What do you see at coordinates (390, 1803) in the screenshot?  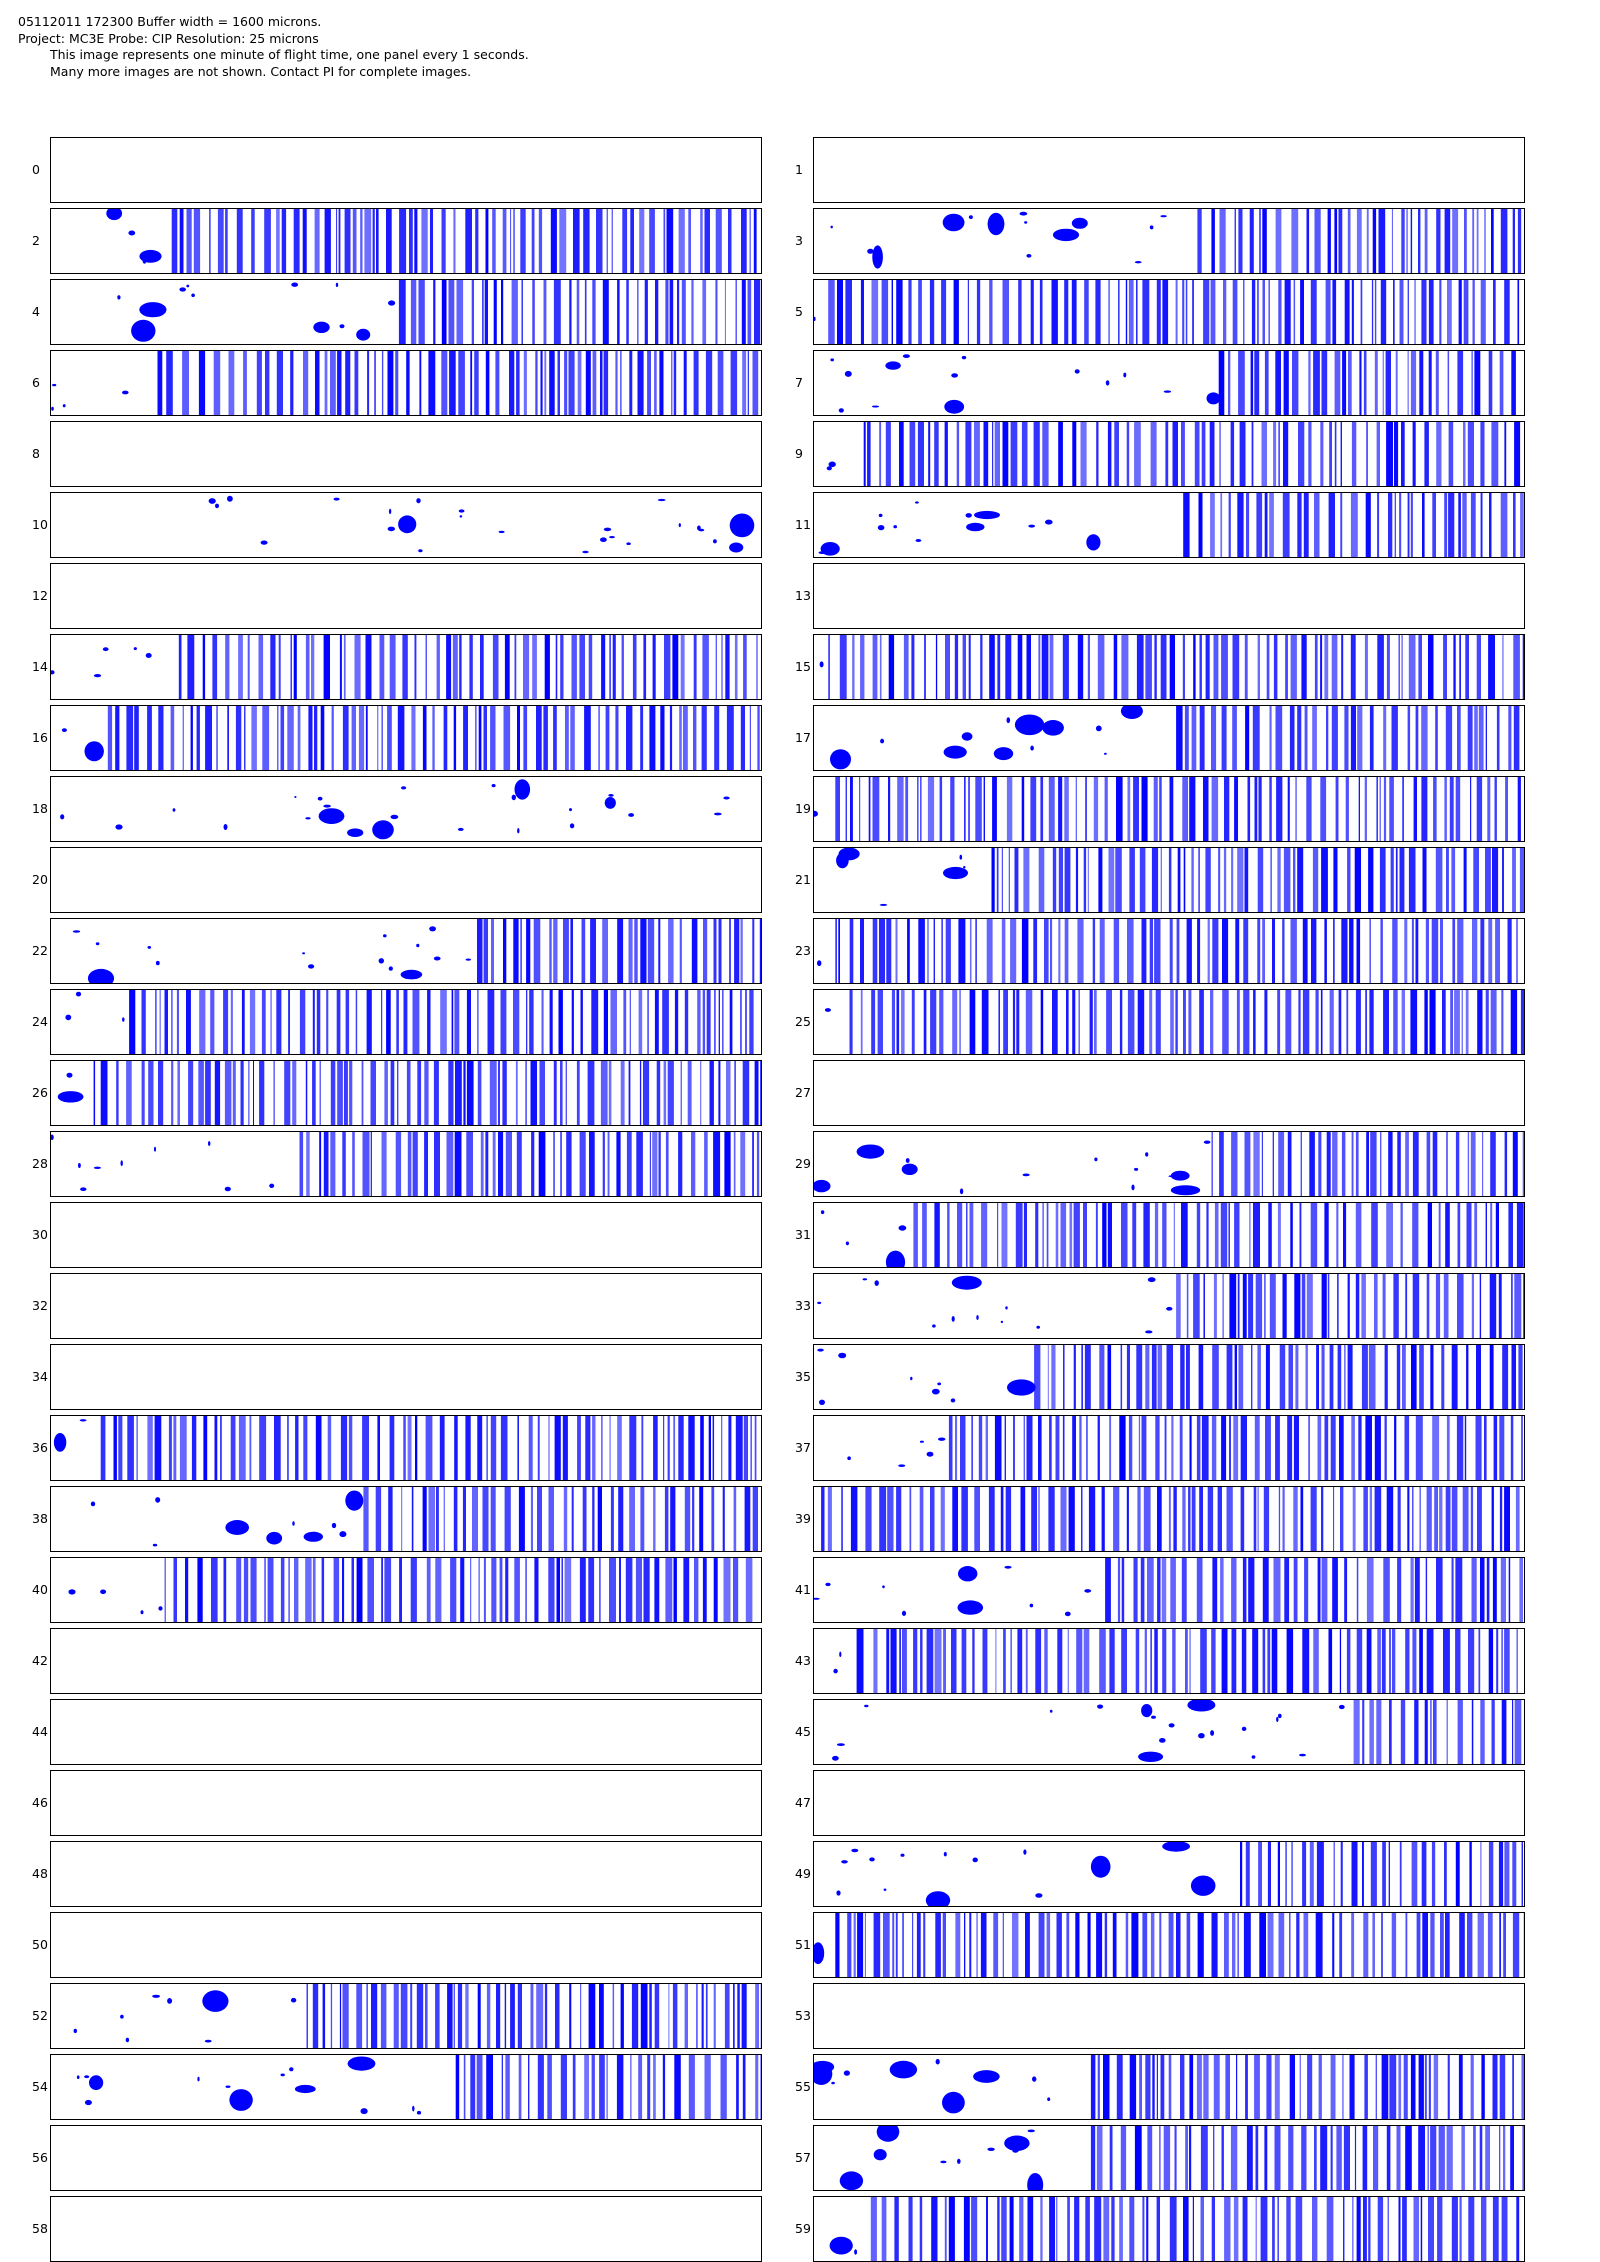 I see `panel-row: 46` at bounding box center [390, 1803].